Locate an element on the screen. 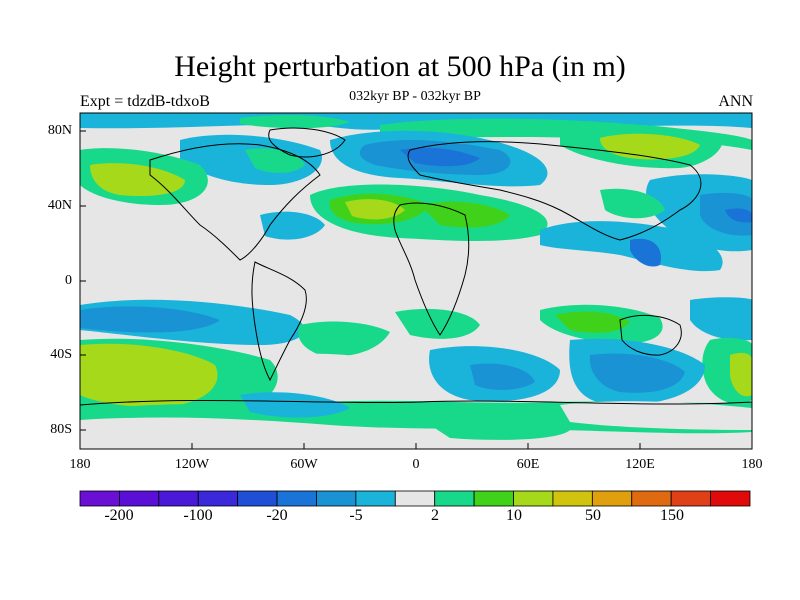 The width and height of the screenshot is (800, 600). colorbar-label: -5 is located at coordinates (356, 515).